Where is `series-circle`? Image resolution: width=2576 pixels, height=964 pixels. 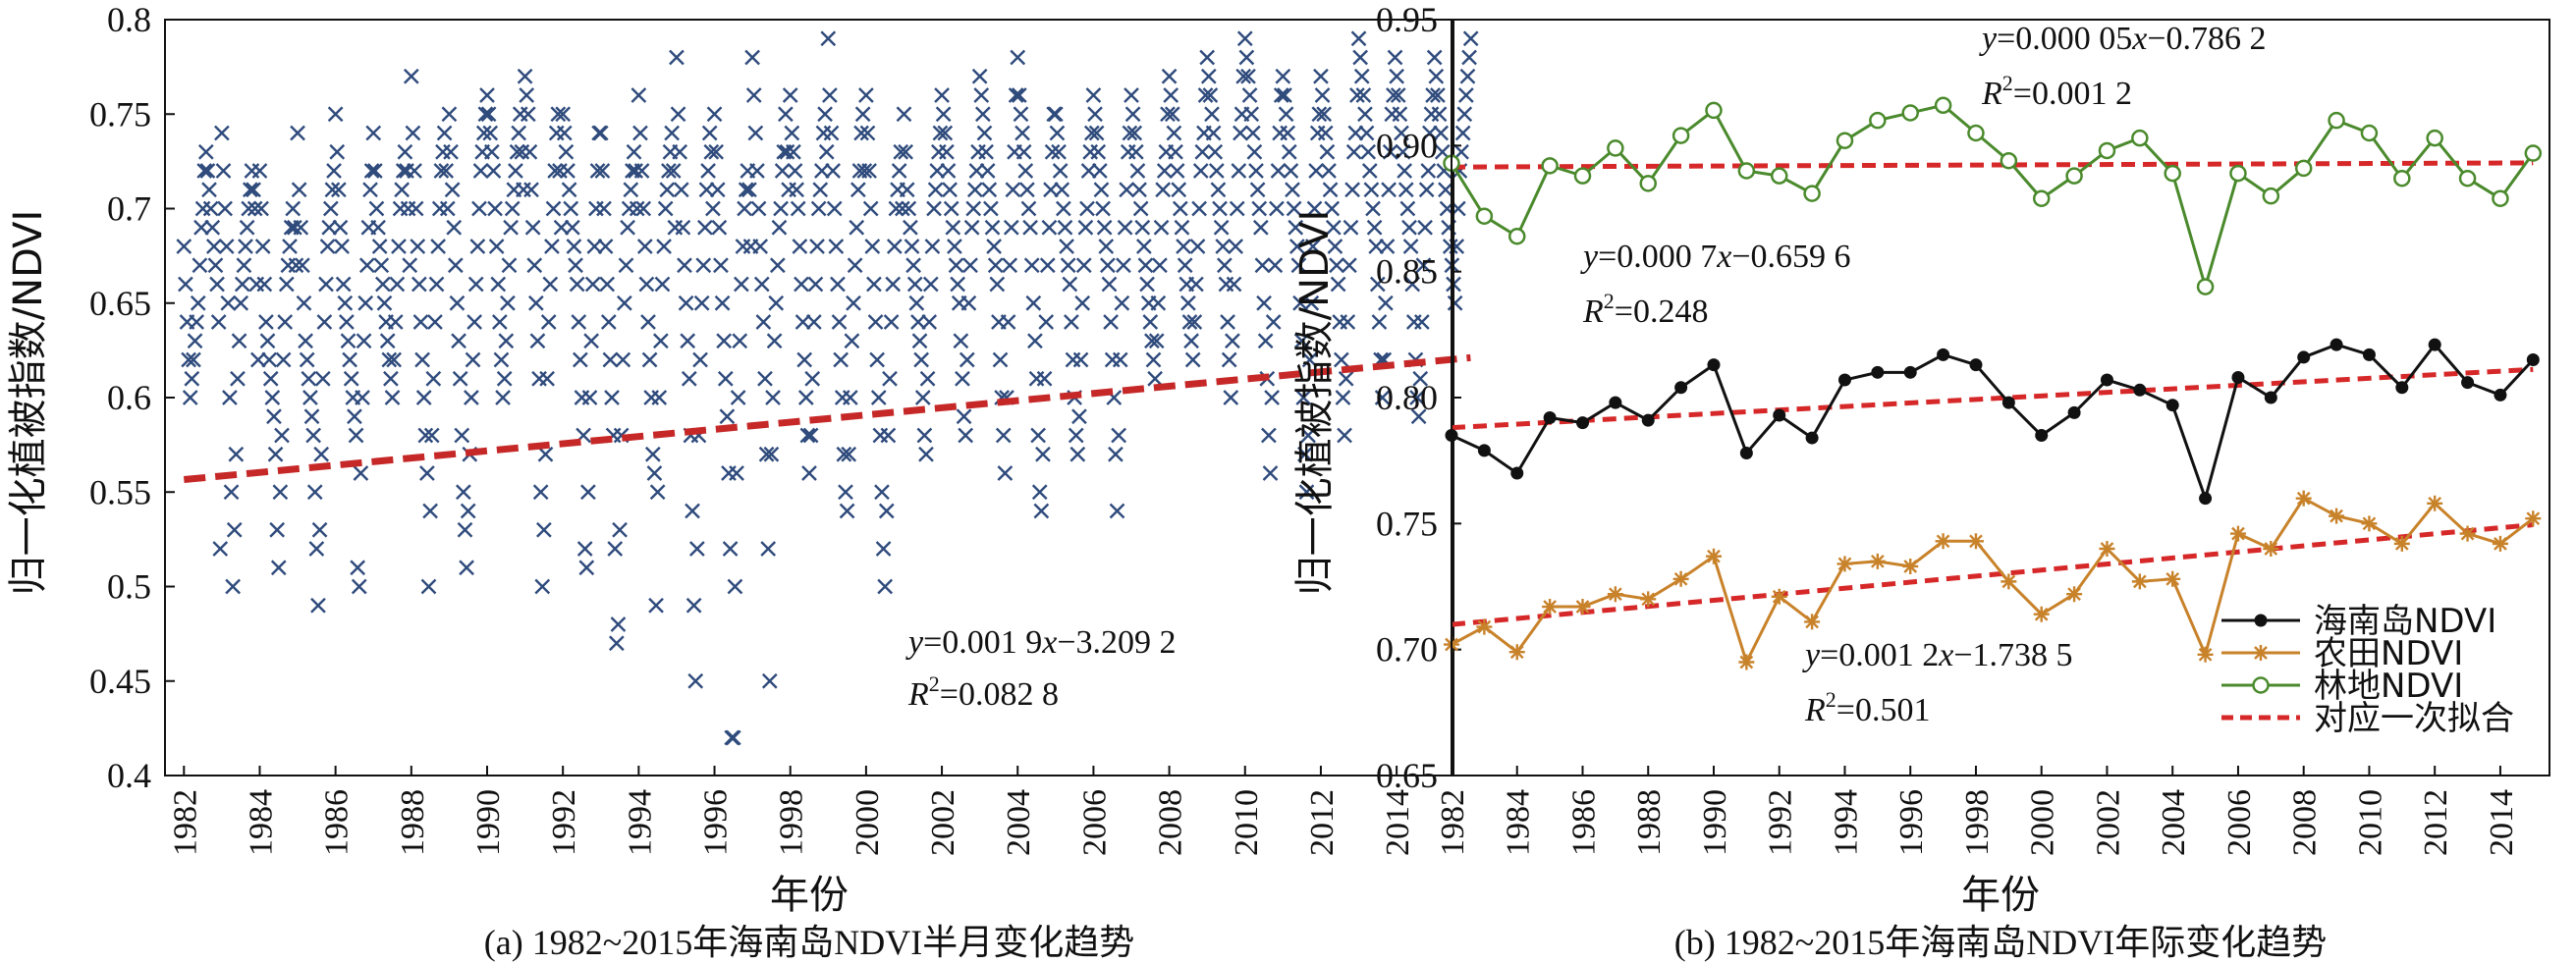
series-circle is located at coordinates (1993, 195).